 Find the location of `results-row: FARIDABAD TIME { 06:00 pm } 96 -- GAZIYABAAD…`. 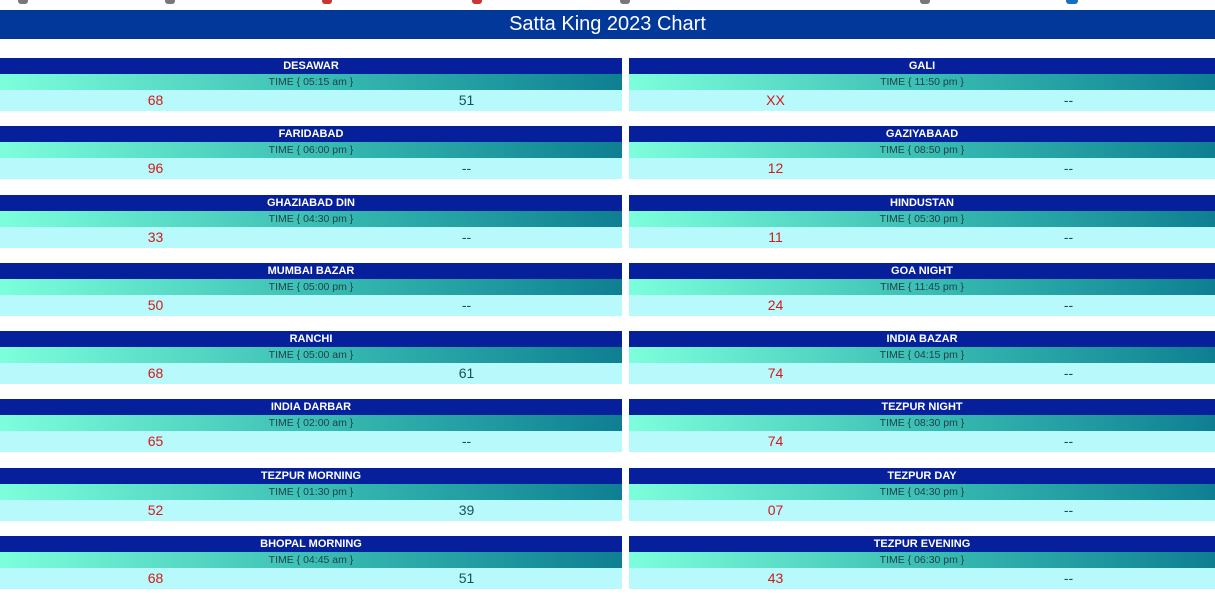

results-row: FARIDABAD TIME { 06:00 pm } 96 -- GAZIYABAAD… is located at coordinates (607, 160).